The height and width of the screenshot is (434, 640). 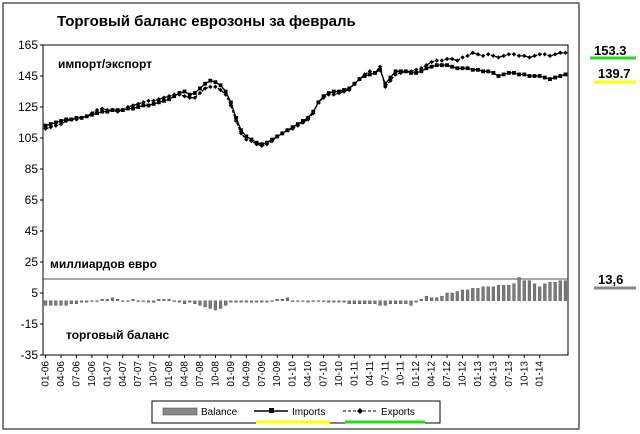 I want to click on y-tick-label: -35, so click(x=30, y=355).